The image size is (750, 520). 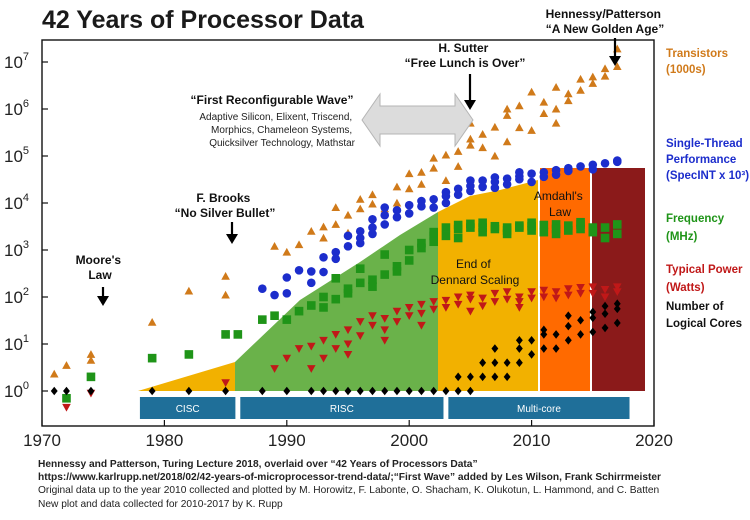 What do you see at coordinates (16, 249) in the screenshot?
I see `y-tick-label: 10³` at bounding box center [16, 249].